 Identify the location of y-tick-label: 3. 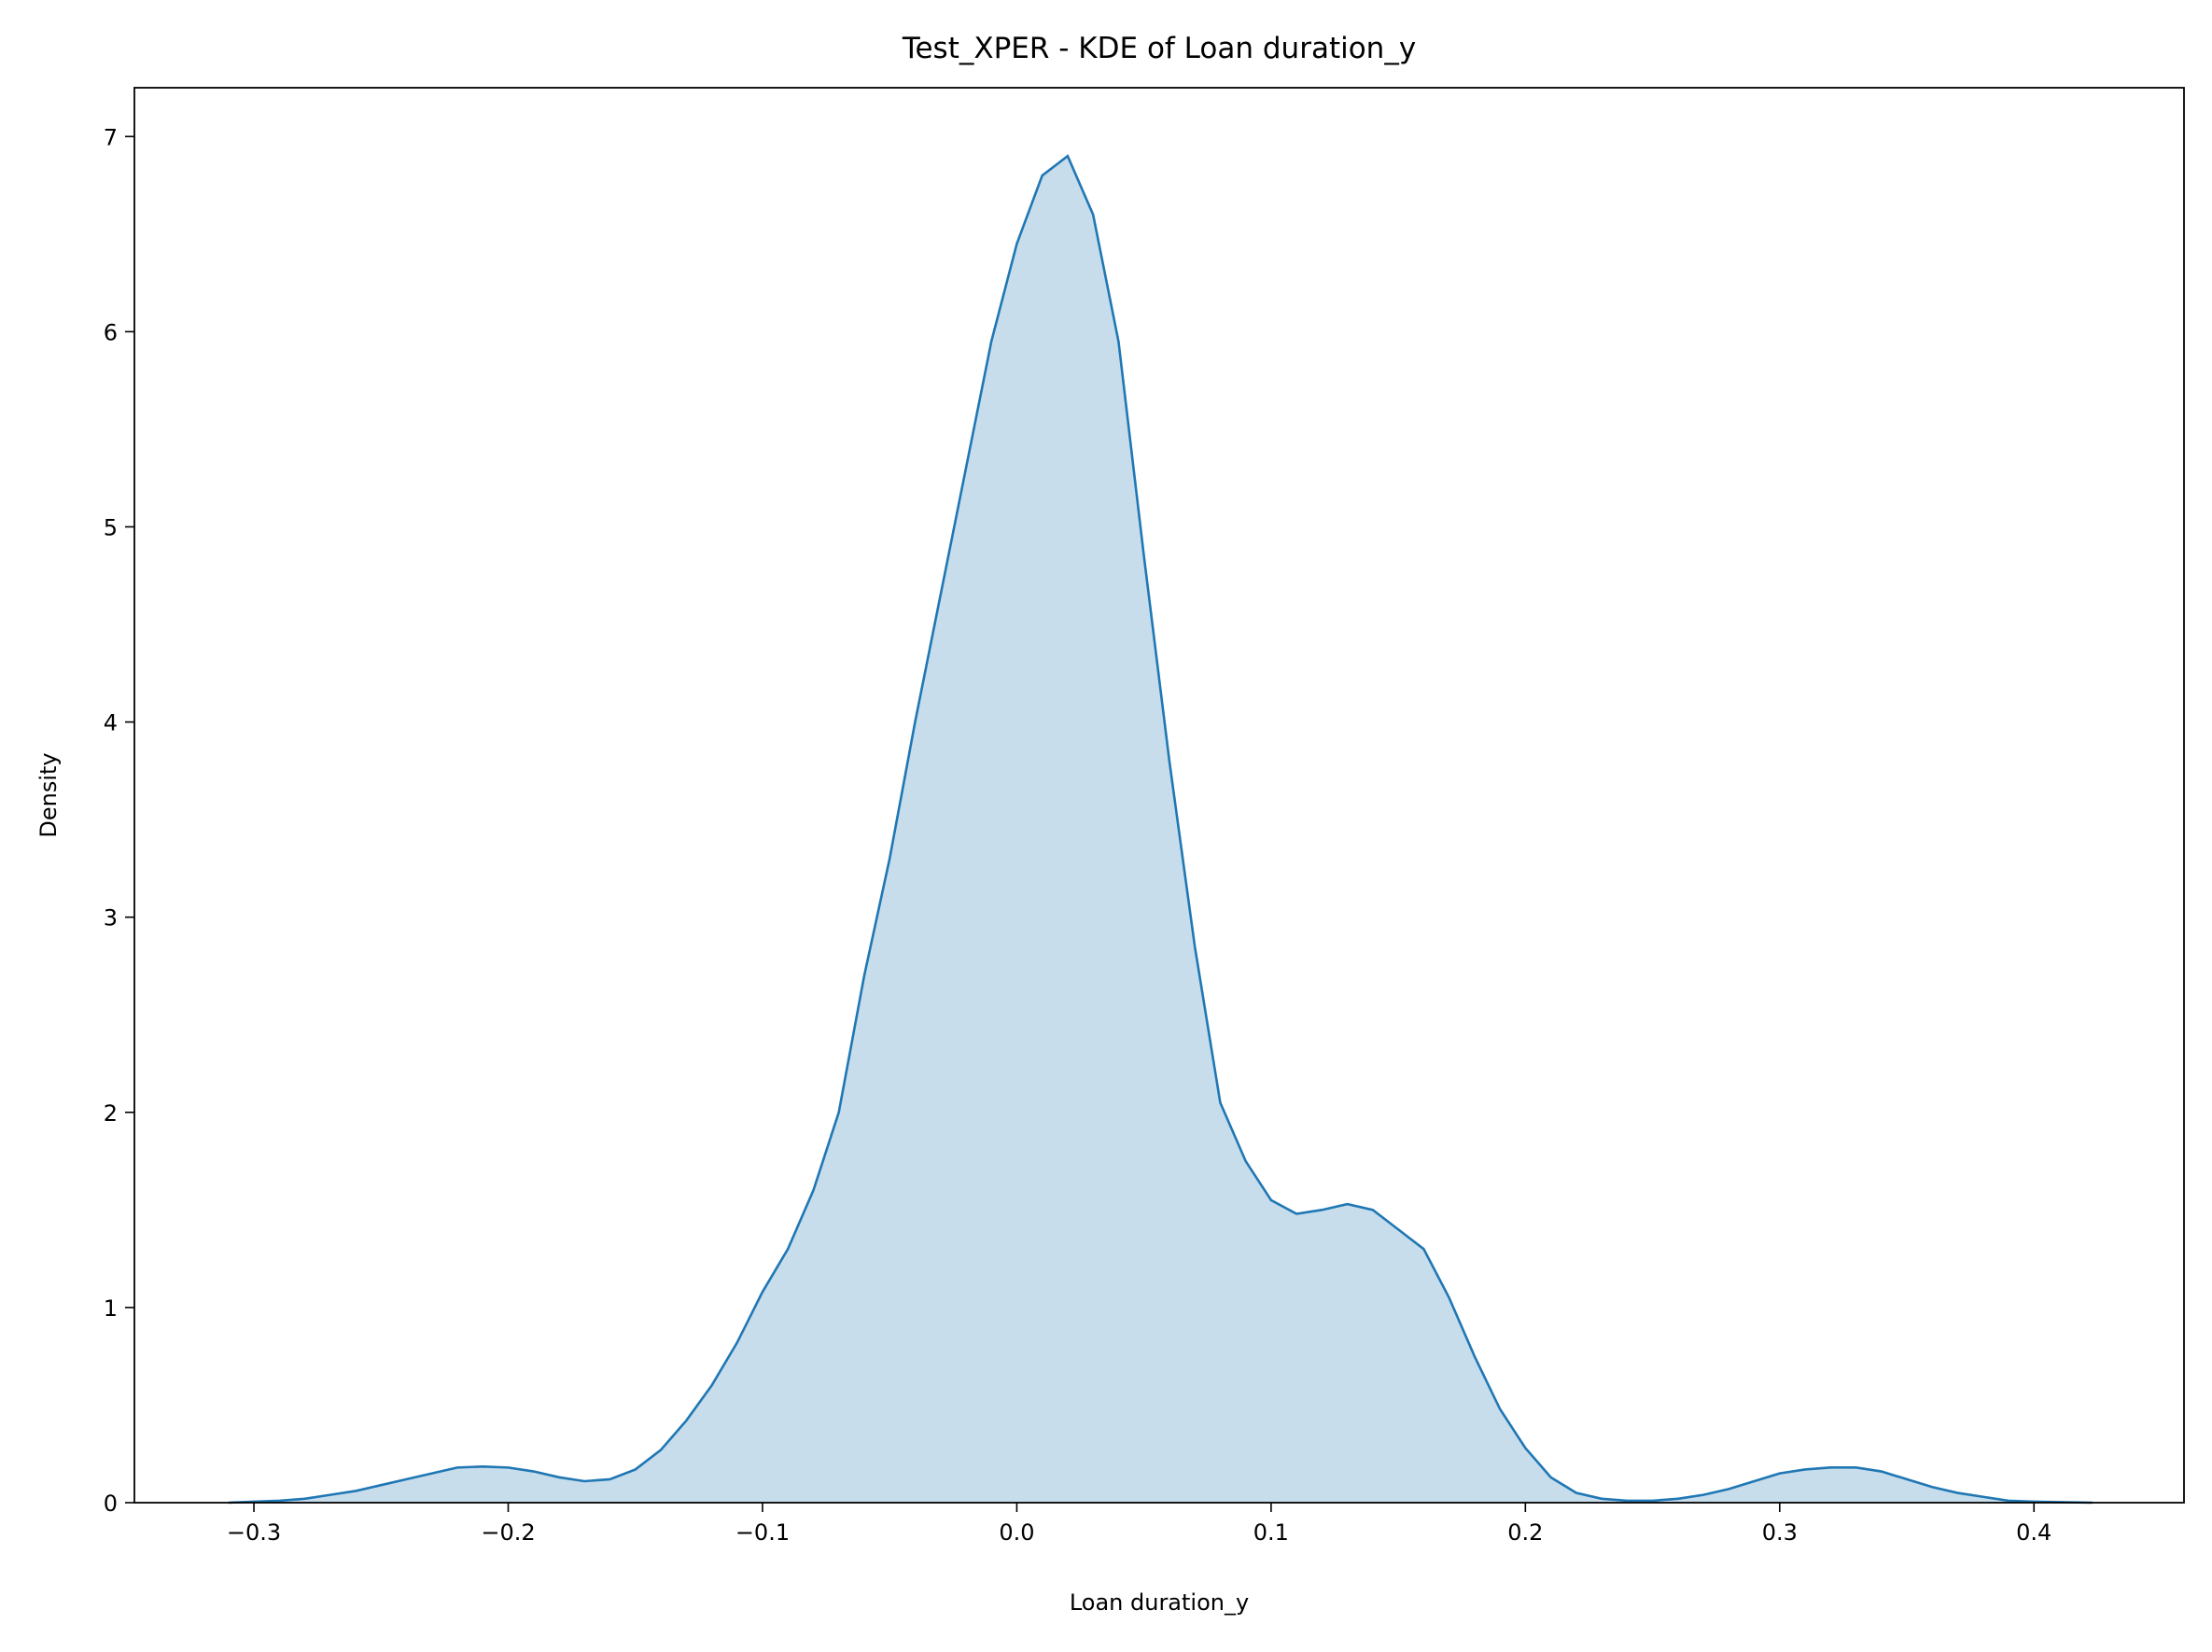
(111, 918).